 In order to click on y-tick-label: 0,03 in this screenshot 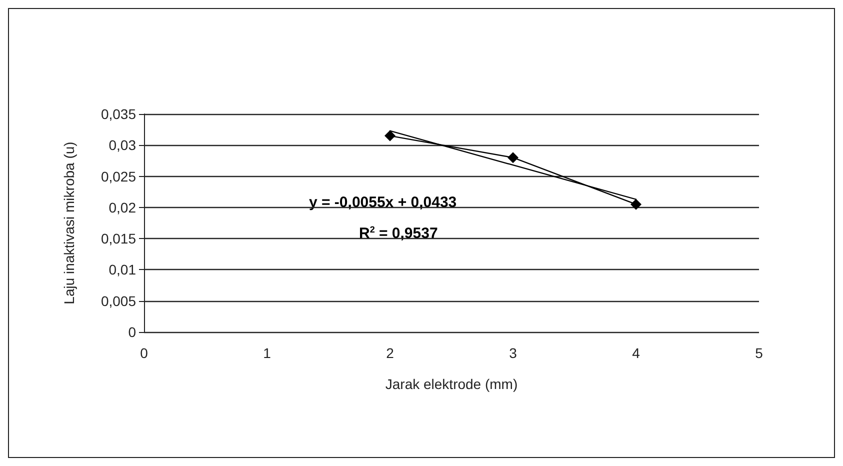, I will do `click(122, 145)`.